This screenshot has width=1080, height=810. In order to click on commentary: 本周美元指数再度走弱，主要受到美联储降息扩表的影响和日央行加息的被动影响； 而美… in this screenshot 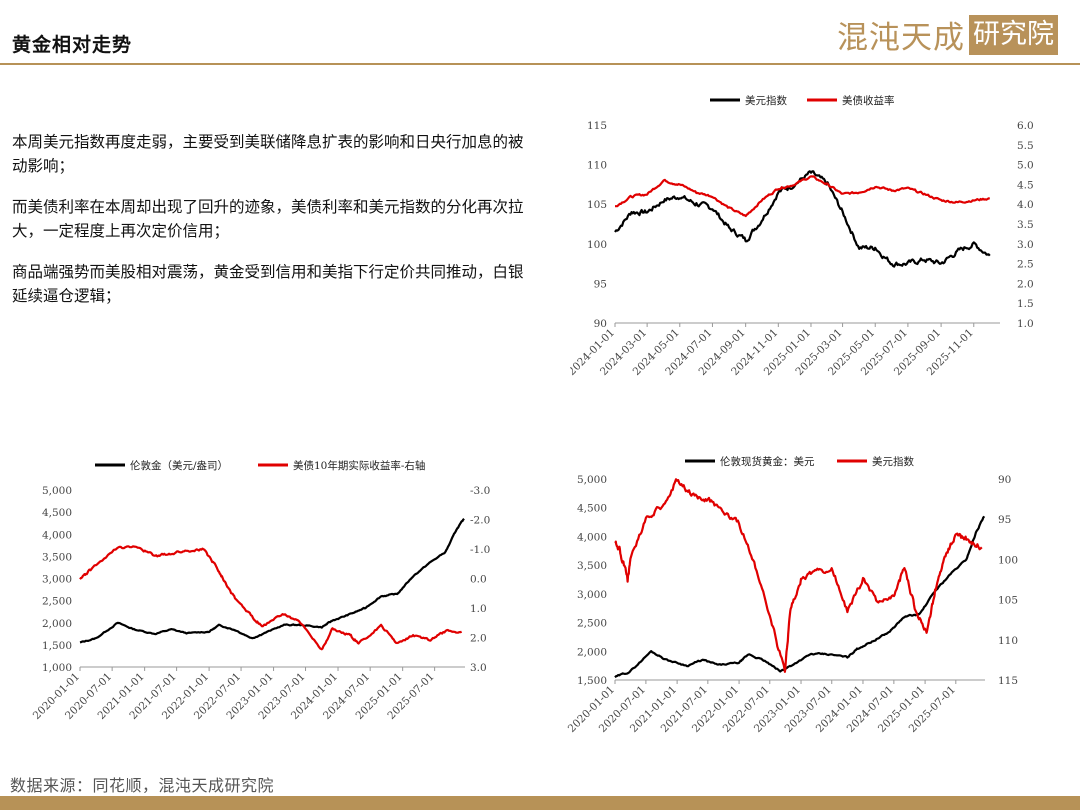, I will do `click(274, 227)`.